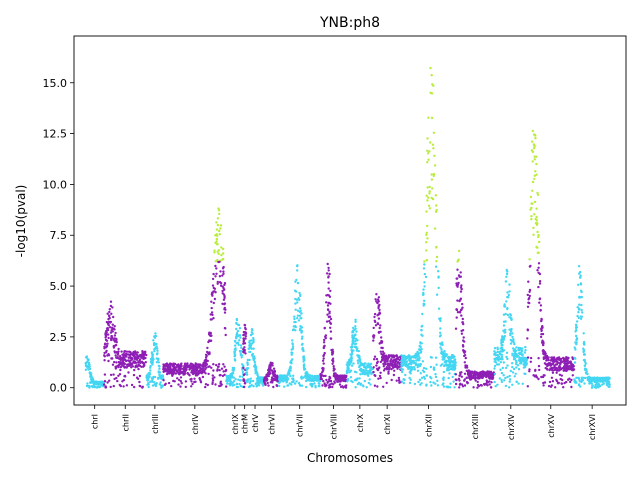 The width and height of the screenshot is (640, 484). Describe the element at coordinates (58, 236) in the screenshot. I see `y-axis: 0.0 2.5 5.0 7.5 10.0 12.5 15.0` at that location.